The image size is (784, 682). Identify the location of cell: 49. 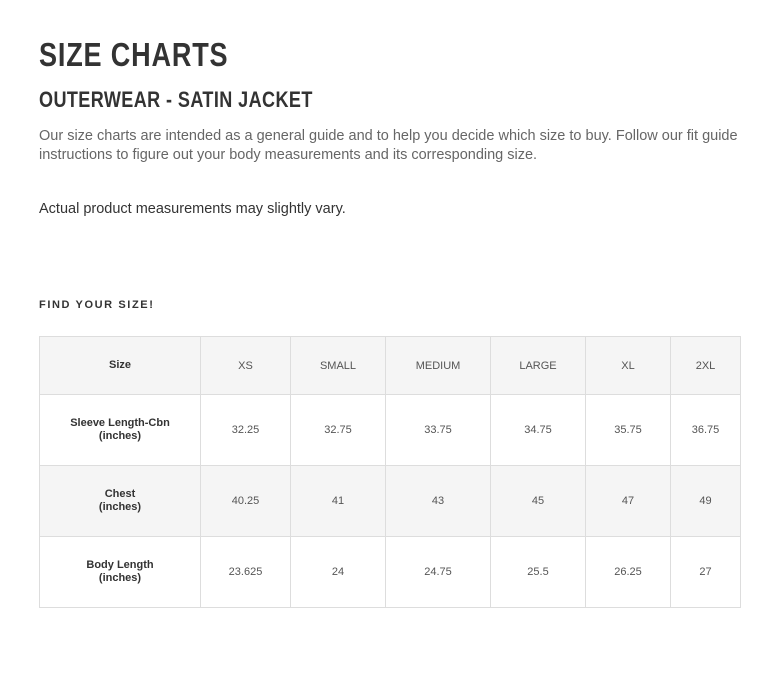
(705, 501).